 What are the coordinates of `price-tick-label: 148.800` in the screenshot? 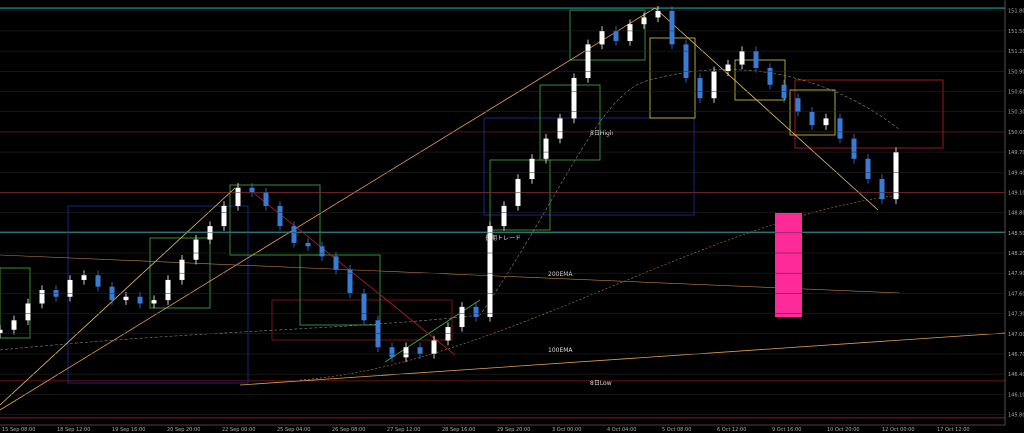 It's located at (1016, 214).